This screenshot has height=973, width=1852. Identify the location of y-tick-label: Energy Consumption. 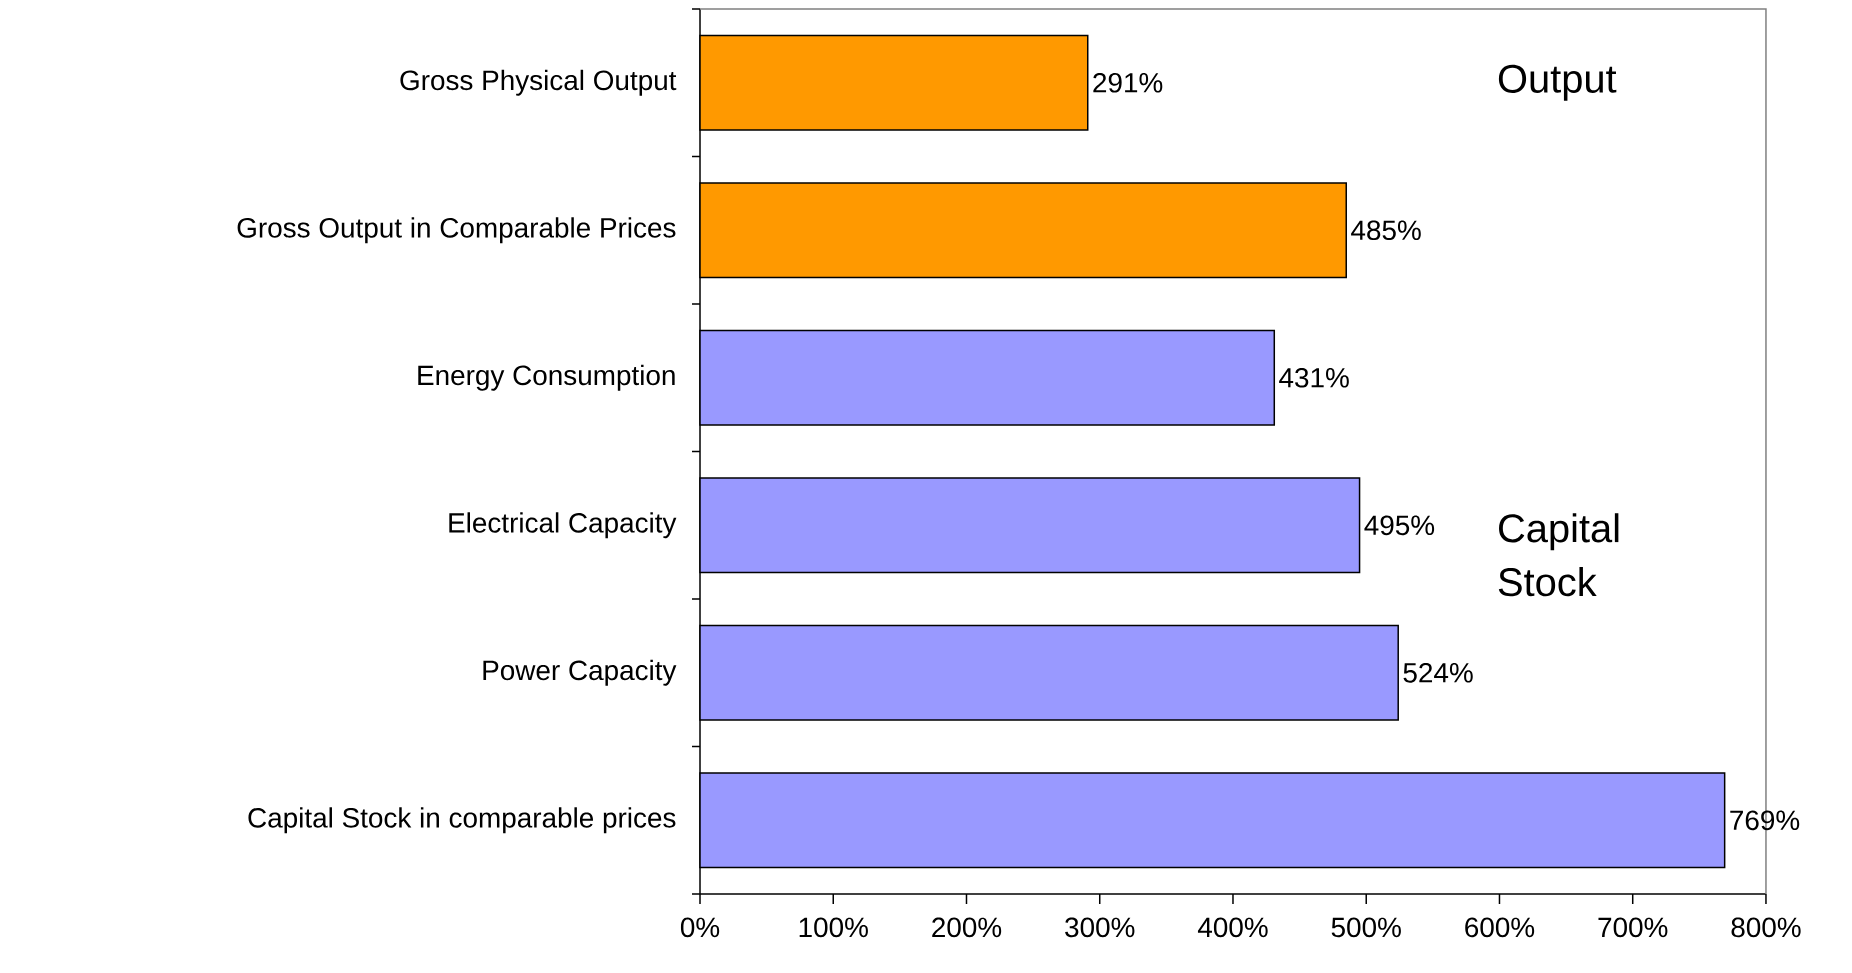
(546, 377).